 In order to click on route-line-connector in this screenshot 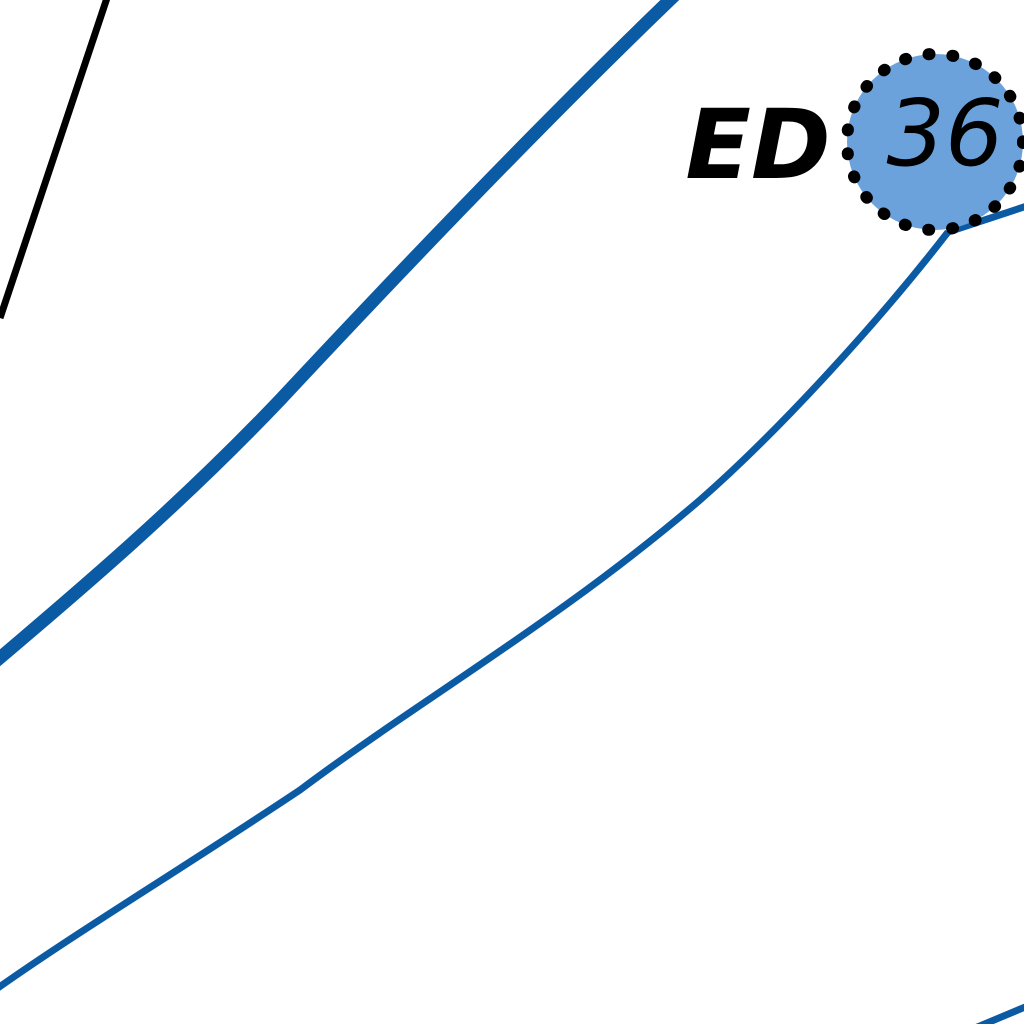, I will do `click(985, 219)`.